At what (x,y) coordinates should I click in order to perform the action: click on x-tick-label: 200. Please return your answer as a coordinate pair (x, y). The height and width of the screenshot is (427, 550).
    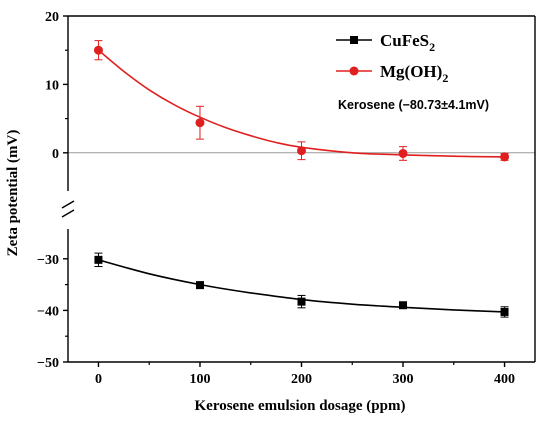
    Looking at the image, I should click on (301, 379).